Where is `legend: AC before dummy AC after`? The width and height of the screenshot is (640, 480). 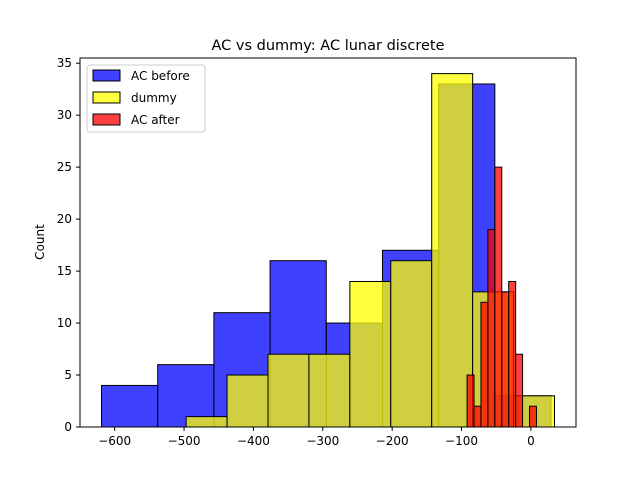
legend: AC before dummy AC after is located at coordinates (146, 98).